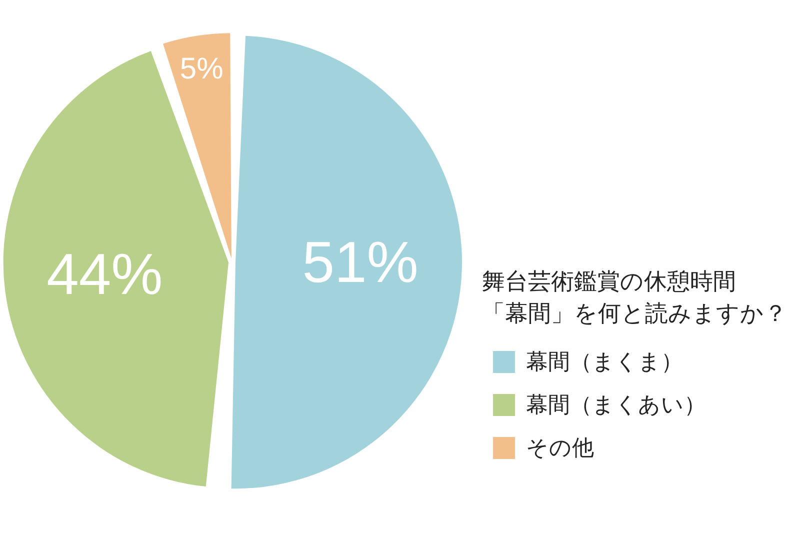 The image size is (800, 533). What do you see at coordinates (635, 298) in the screenshot?
I see `text: 舞台芸術鑑賞の休憩時間「幕間」を何と読みますか？` at bounding box center [635, 298].